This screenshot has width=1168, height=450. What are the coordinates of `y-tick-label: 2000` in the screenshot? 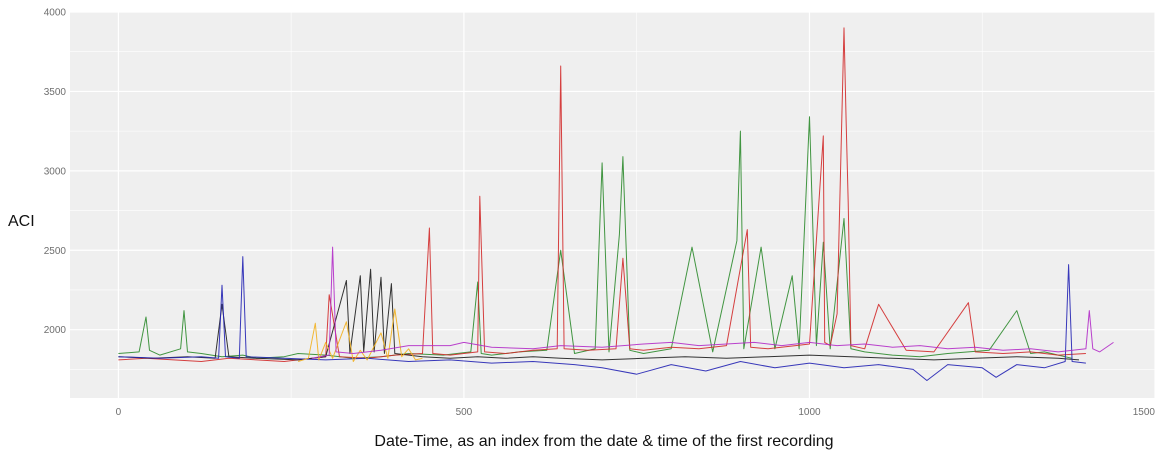 It's located at (55, 330).